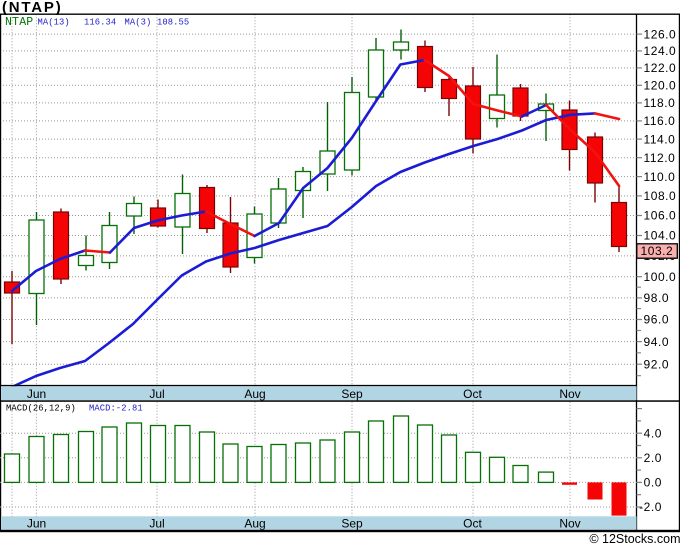 The height and width of the screenshot is (546, 680). What do you see at coordinates (32, 8) in the screenshot?
I see `svg-text: (NTAP)` at bounding box center [32, 8].